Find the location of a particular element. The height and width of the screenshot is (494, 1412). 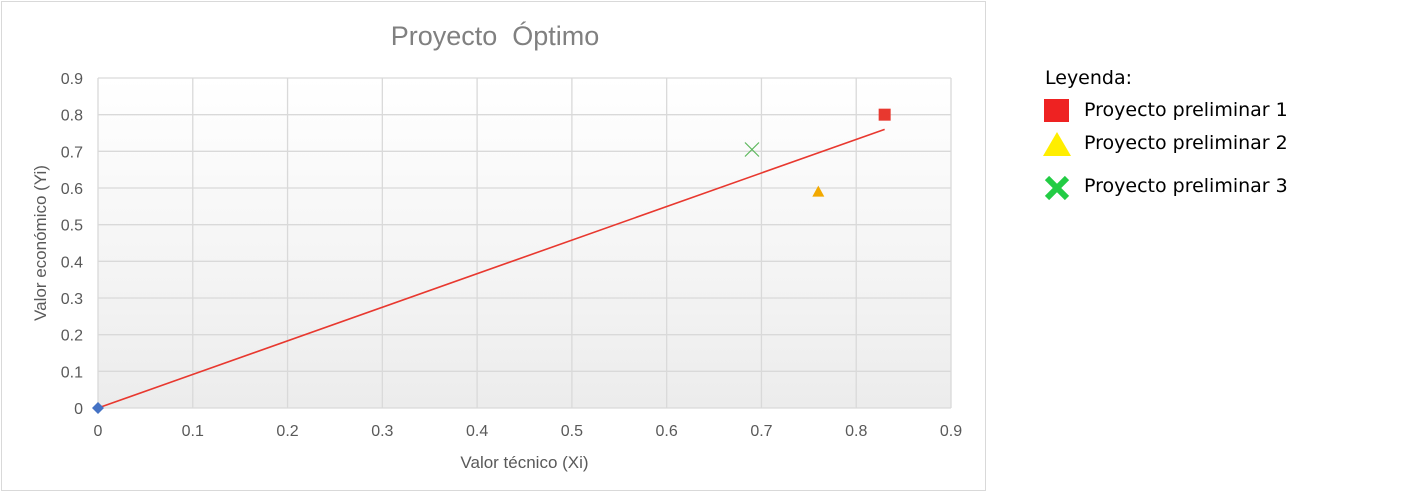

legend-item-proyecto-3: Proyecto preliminar 3 is located at coordinates (1220, 187).